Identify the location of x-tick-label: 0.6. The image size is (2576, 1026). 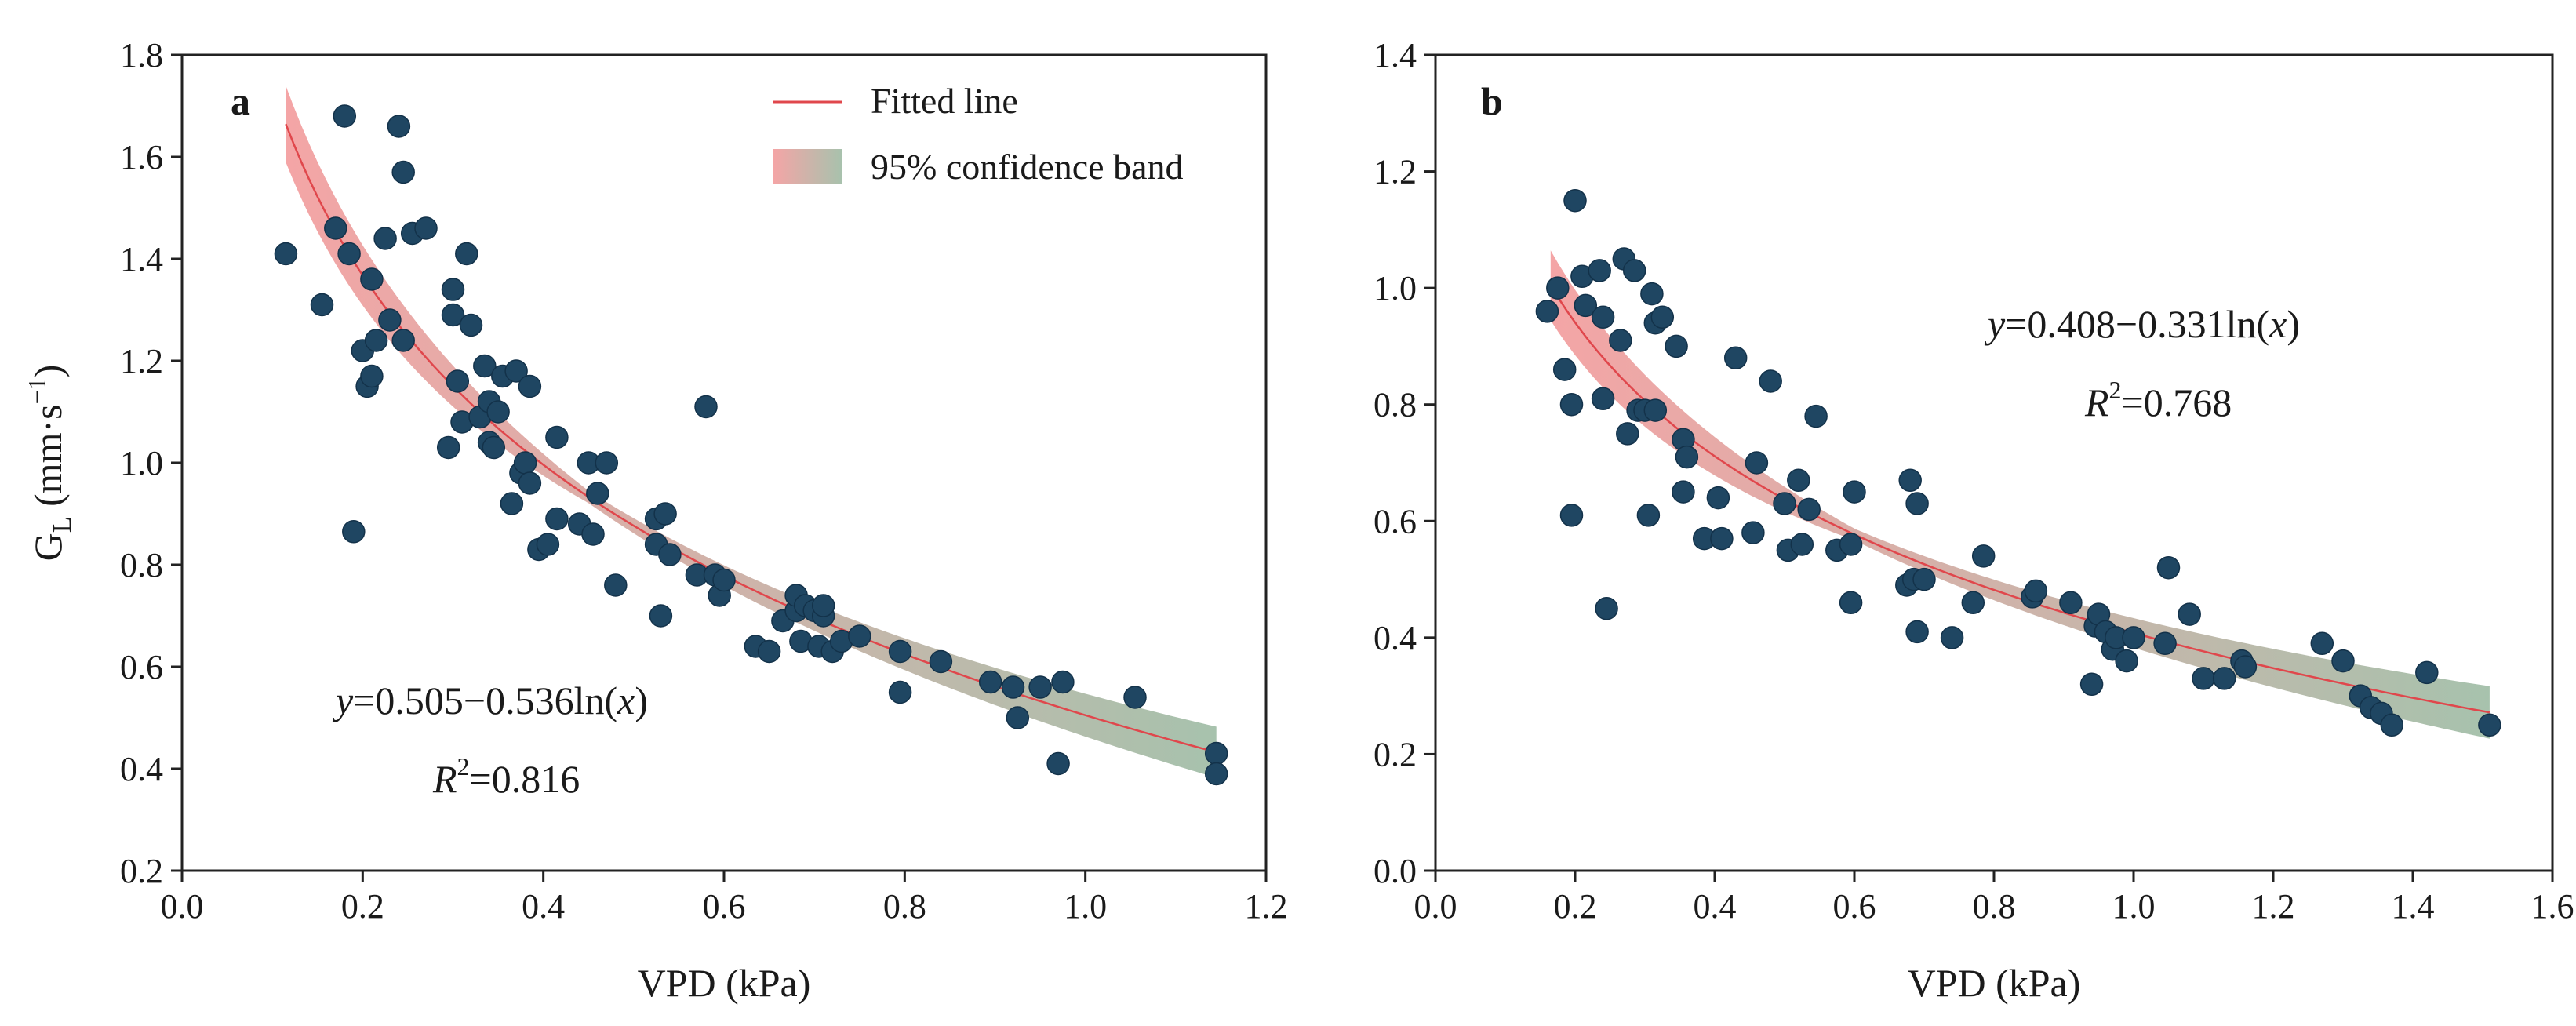
(724, 906).